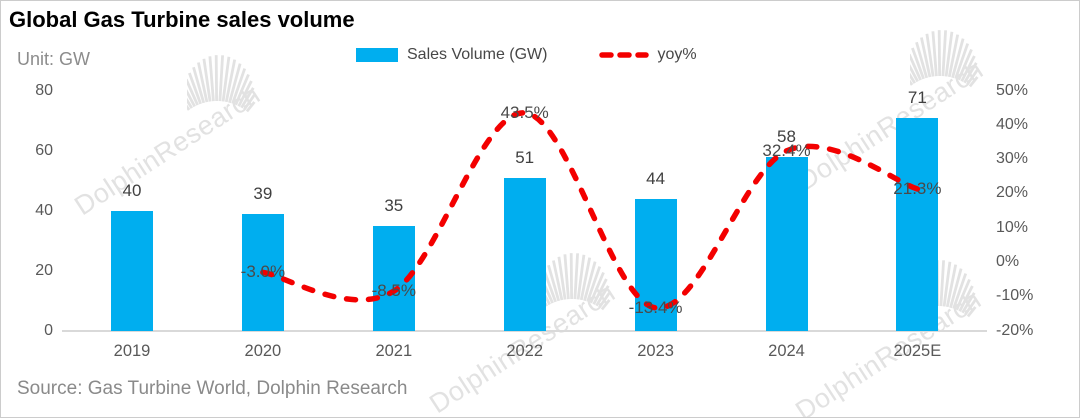 Image resolution: width=1080 pixels, height=418 pixels. What do you see at coordinates (263, 272) in the screenshot?
I see `yoy-value-label: -3.0%` at bounding box center [263, 272].